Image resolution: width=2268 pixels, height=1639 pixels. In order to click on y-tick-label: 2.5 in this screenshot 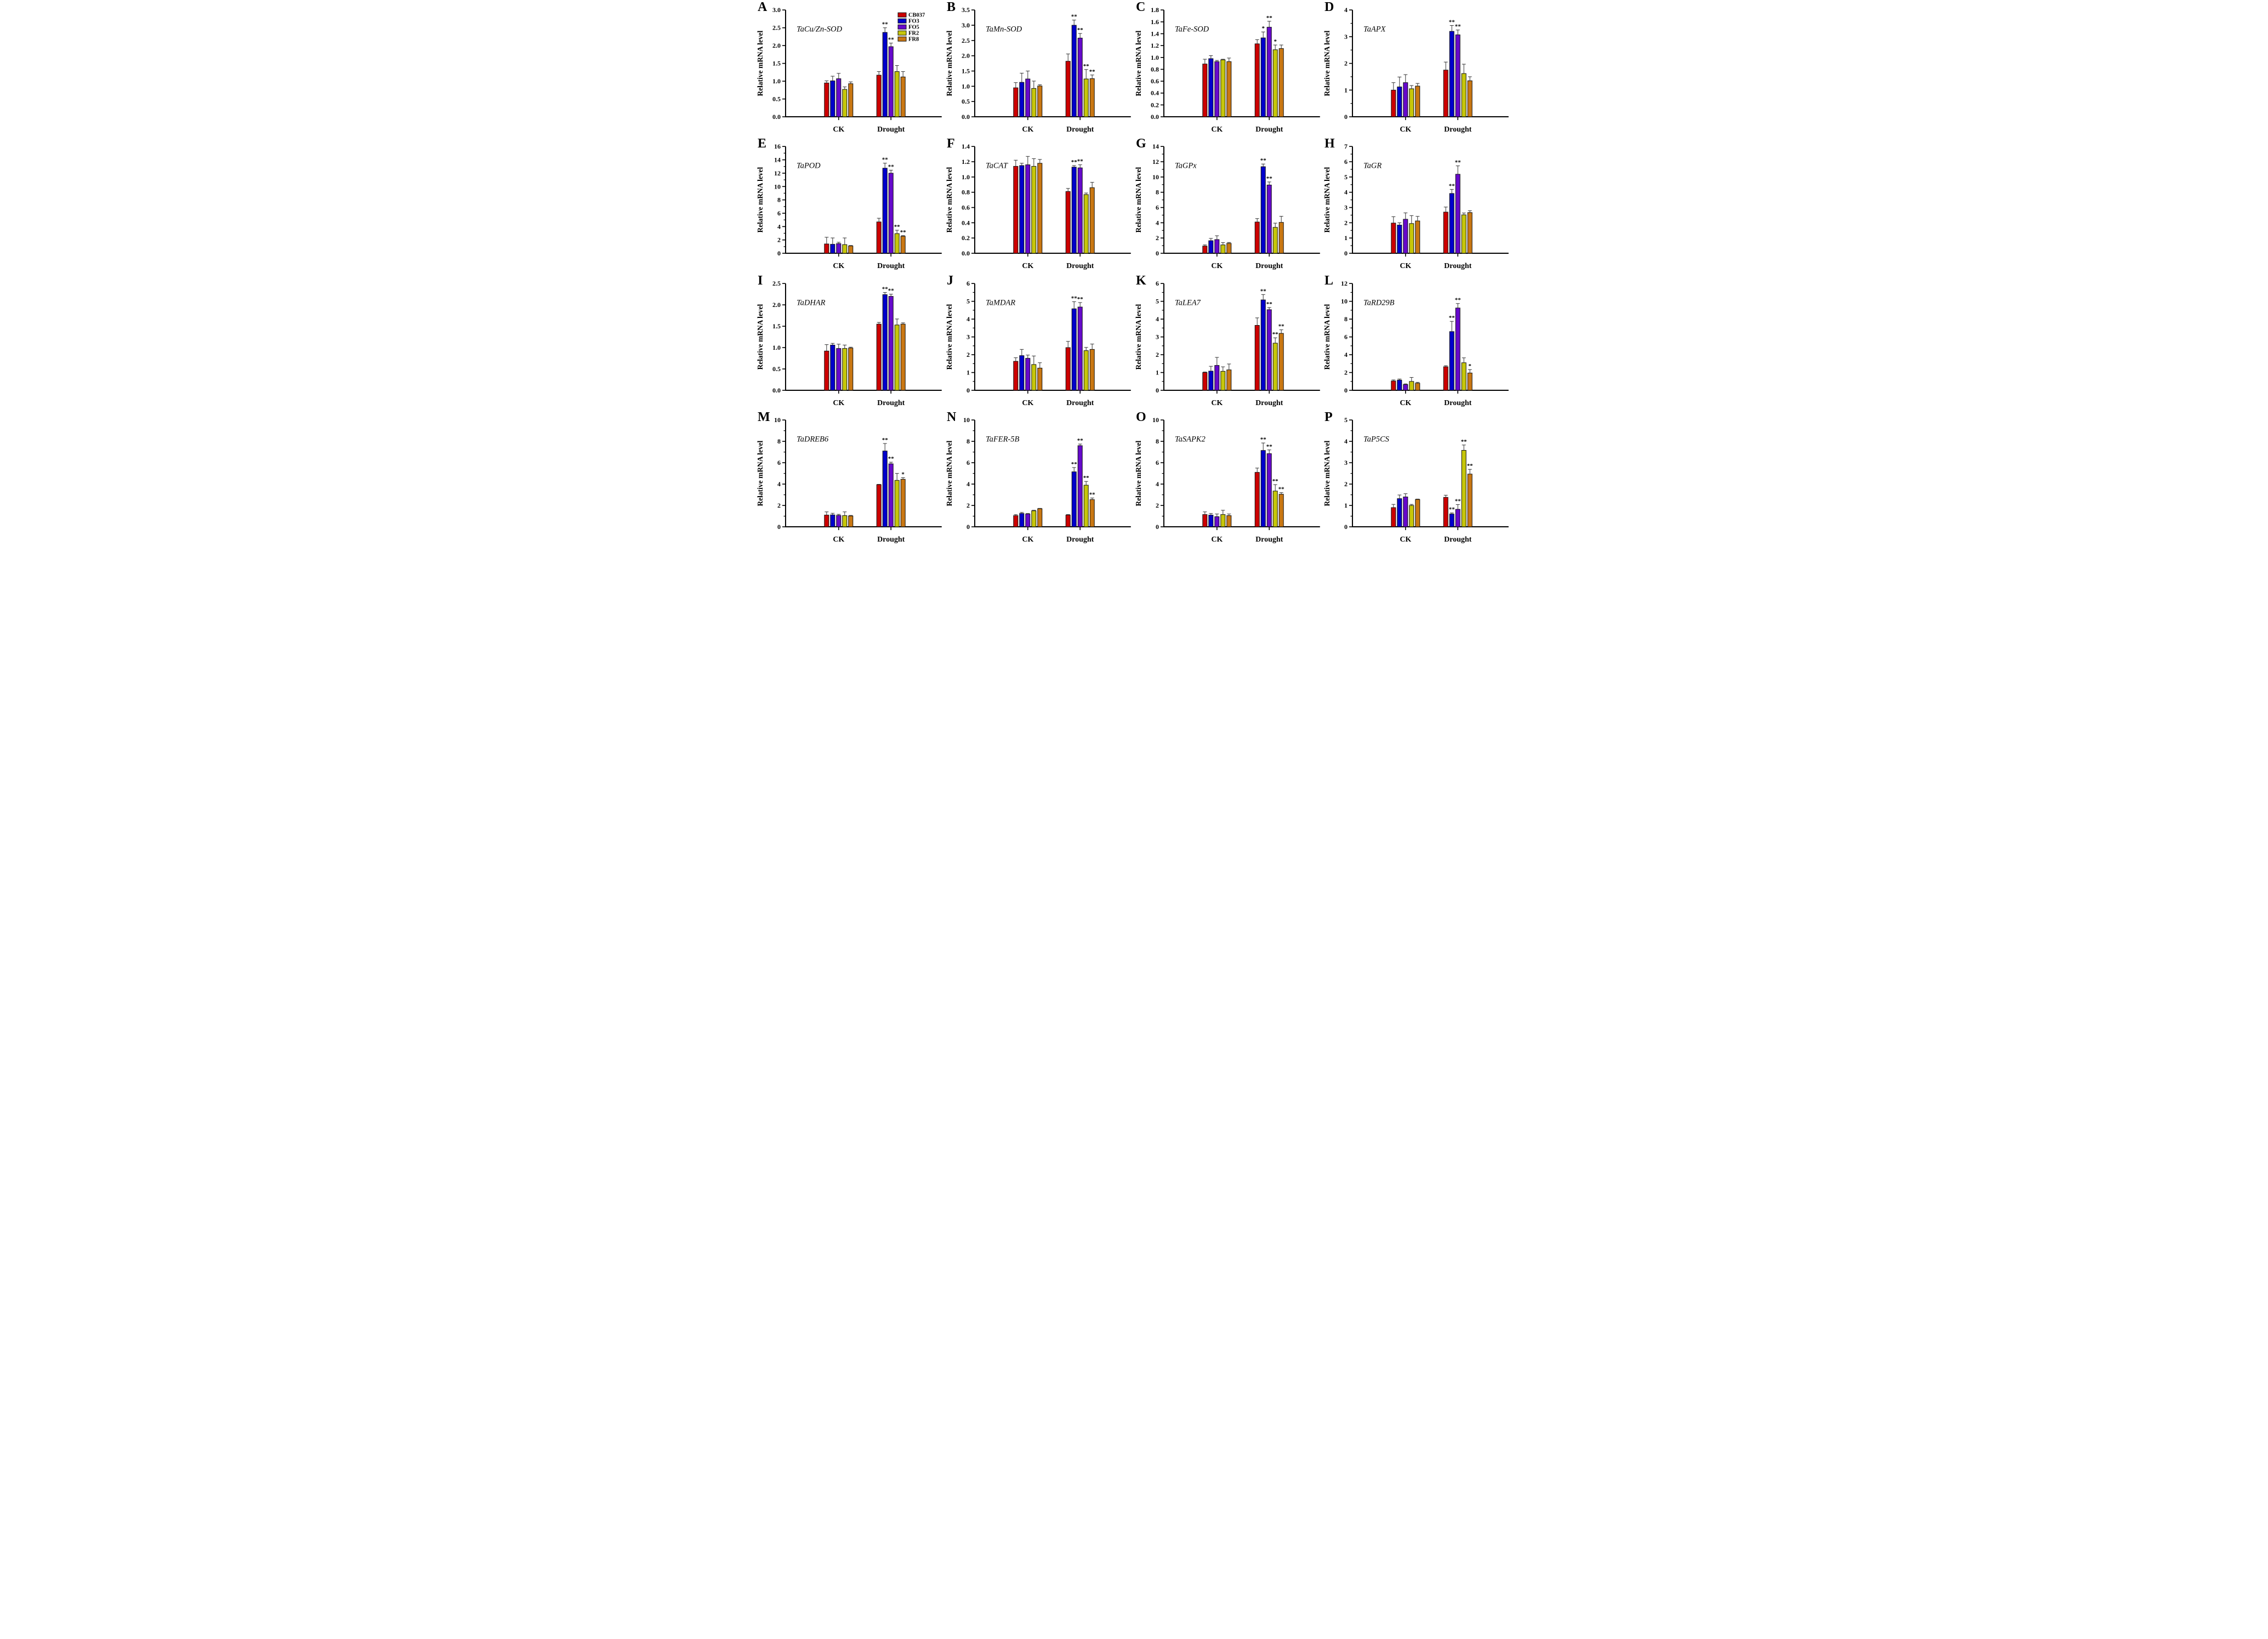, I will do `click(777, 28)`.